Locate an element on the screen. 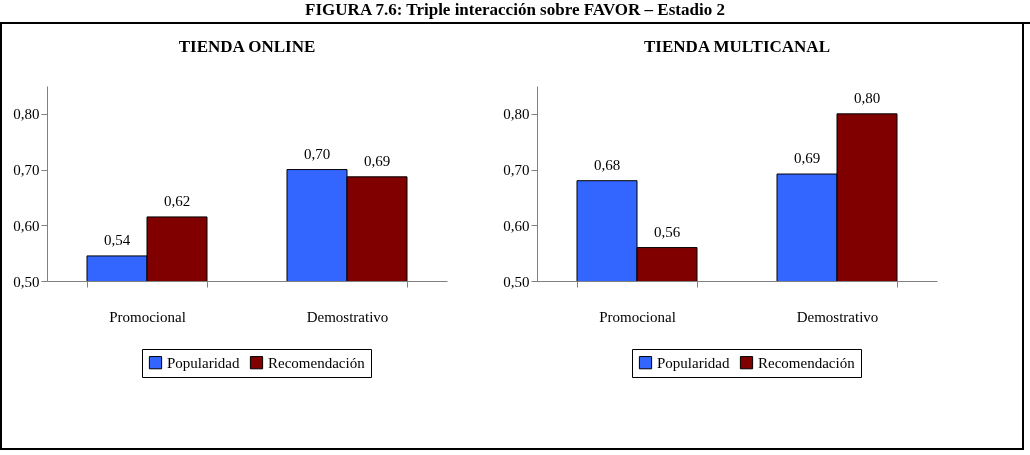 The width and height of the screenshot is (1030, 455). data-label: 0,70 is located at coordinates (317, 153).